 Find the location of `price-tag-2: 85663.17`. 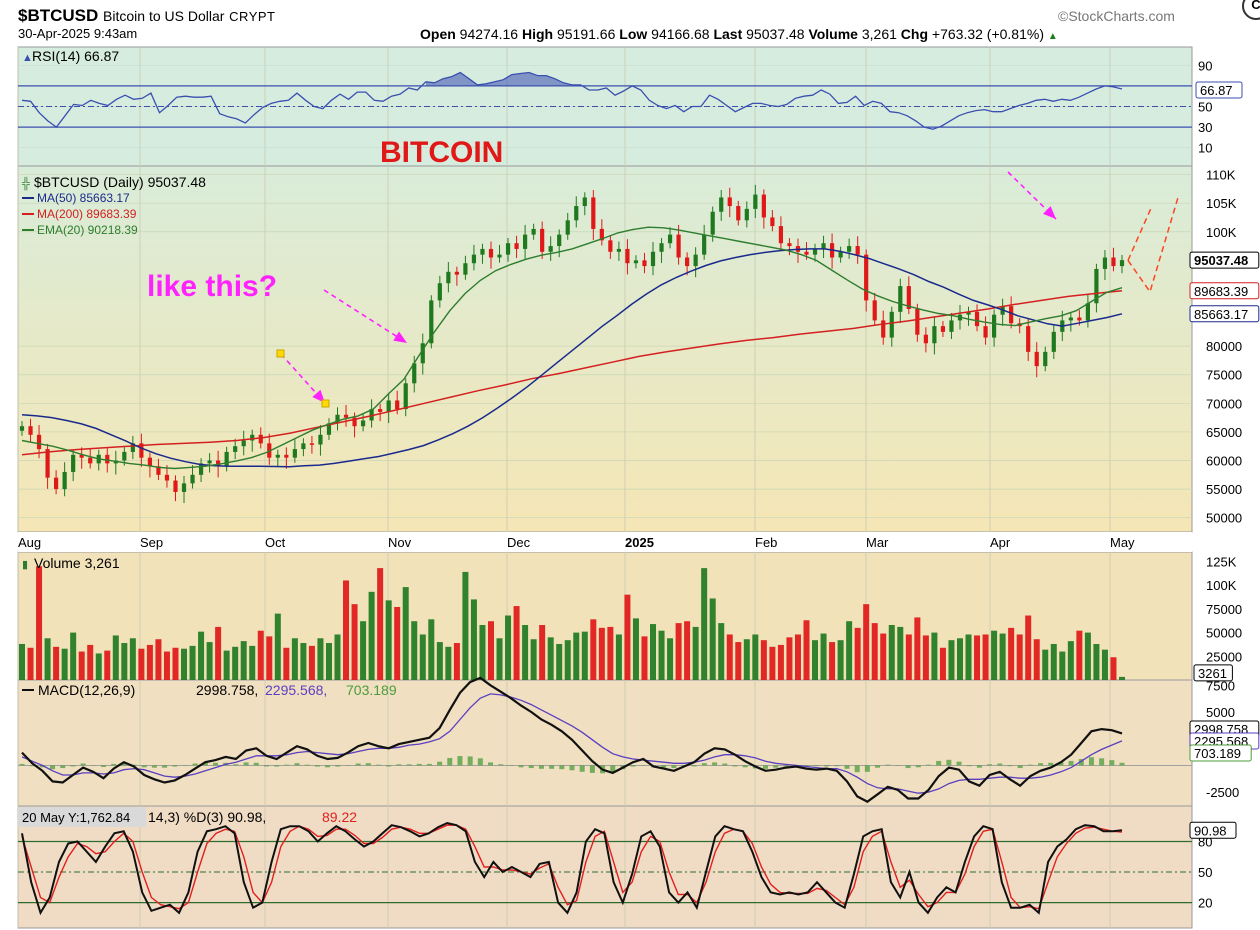

price-tag-2: 85663.17 is located at coordinates (1221, 314).